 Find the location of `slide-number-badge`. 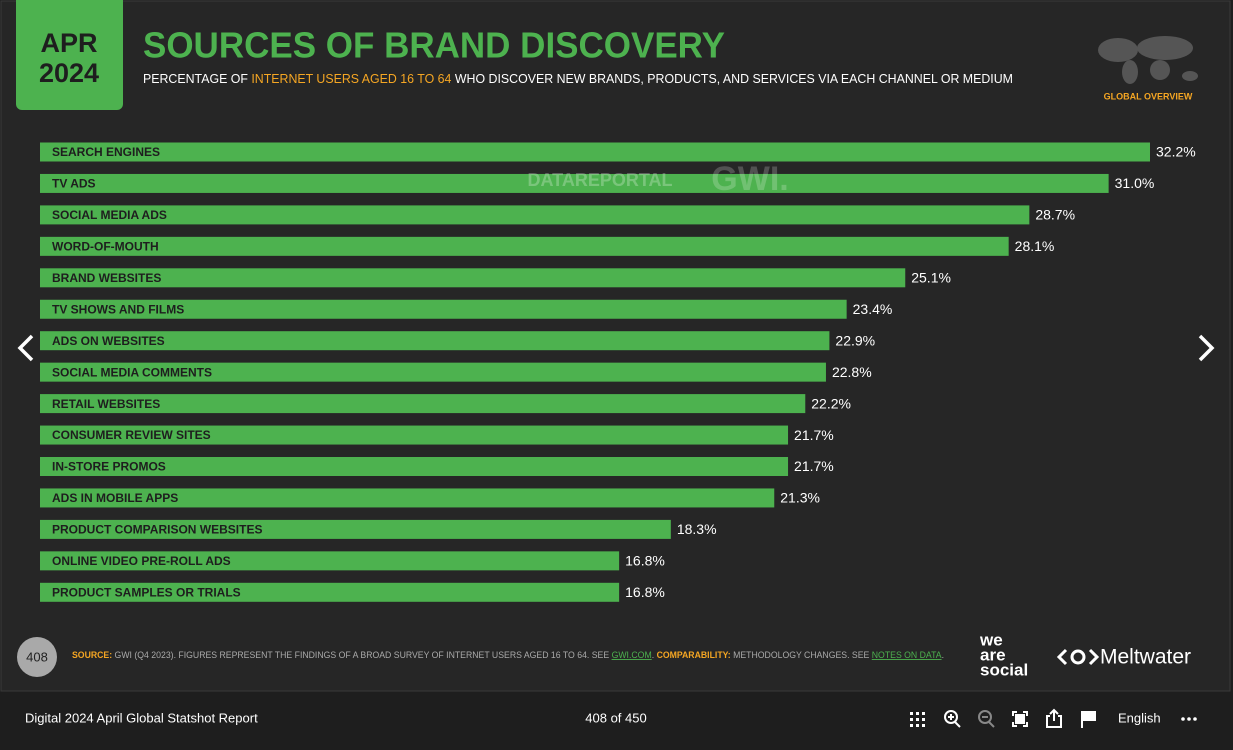

slide-number-badge is located at coordinates (37, 657).